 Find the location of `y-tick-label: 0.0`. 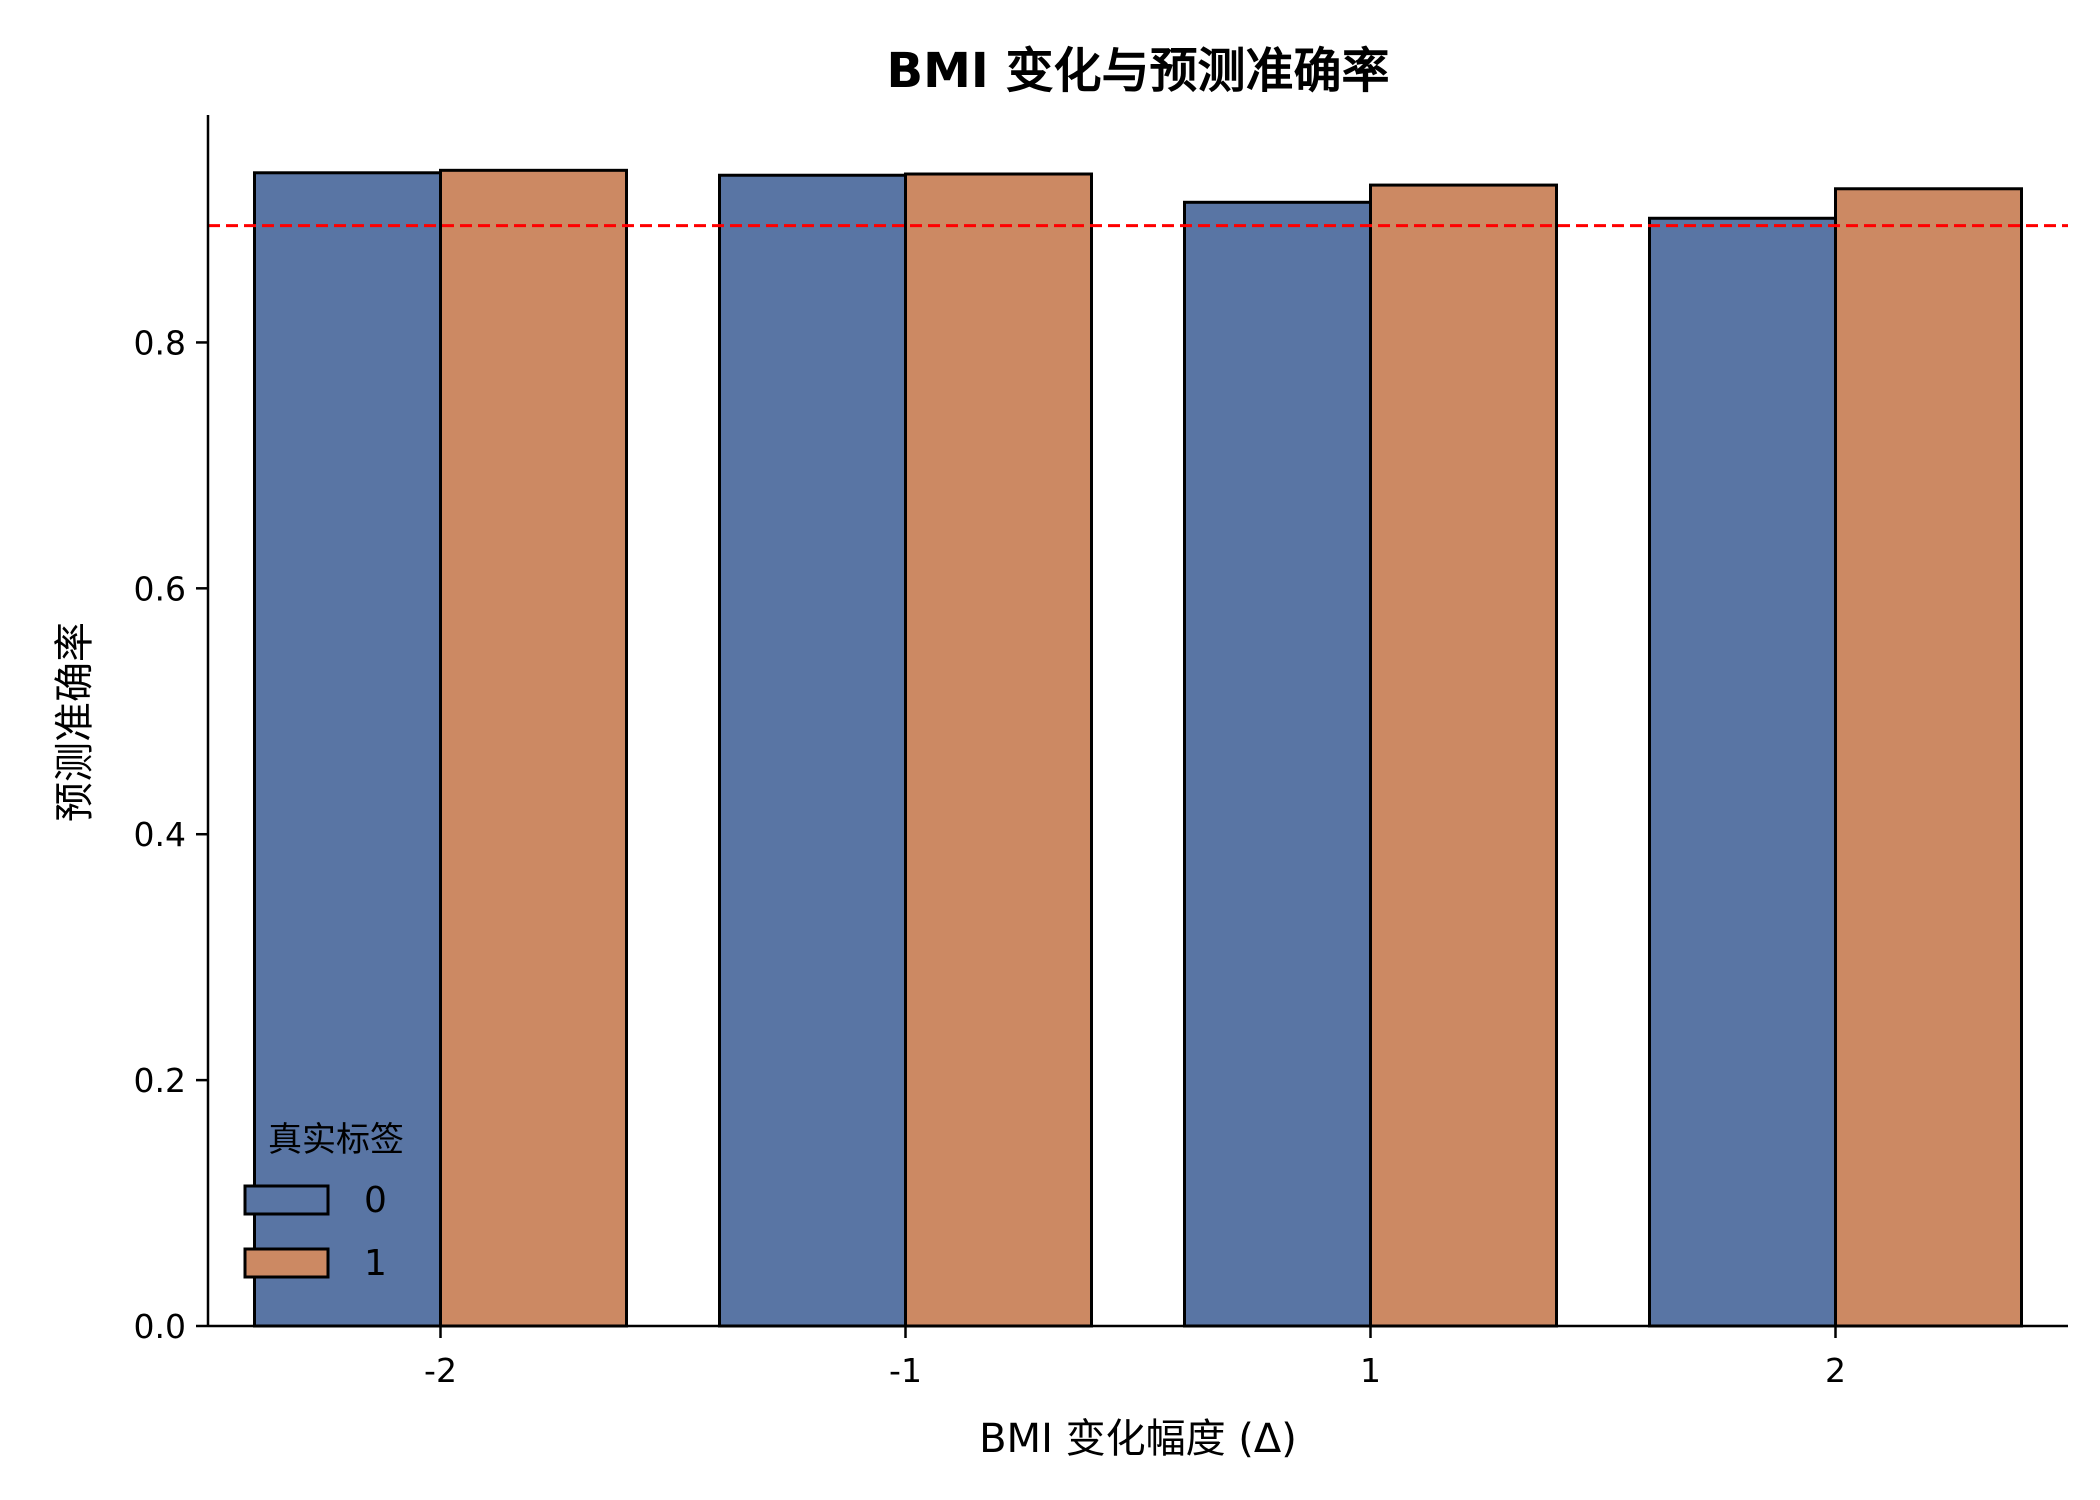

y-tick-label: 0.0 is located at coordinates (160, 1326).